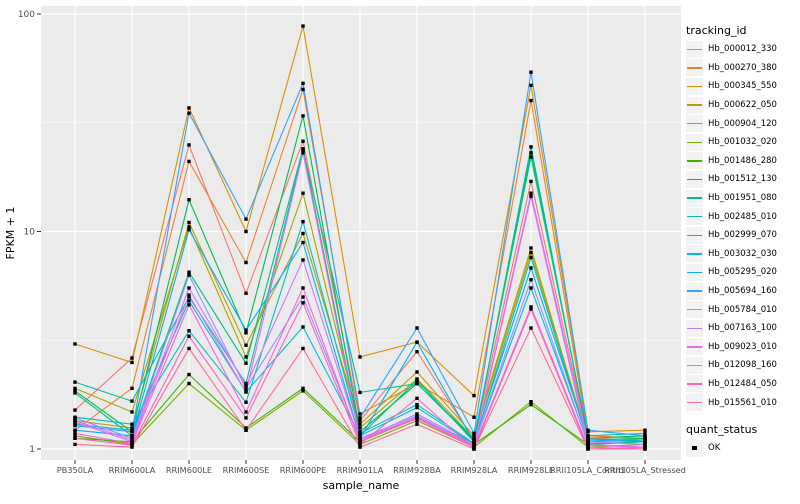 The image size is (800, 504). I want to click on legend-entry: Hb_000345_550, so click(743, 86).